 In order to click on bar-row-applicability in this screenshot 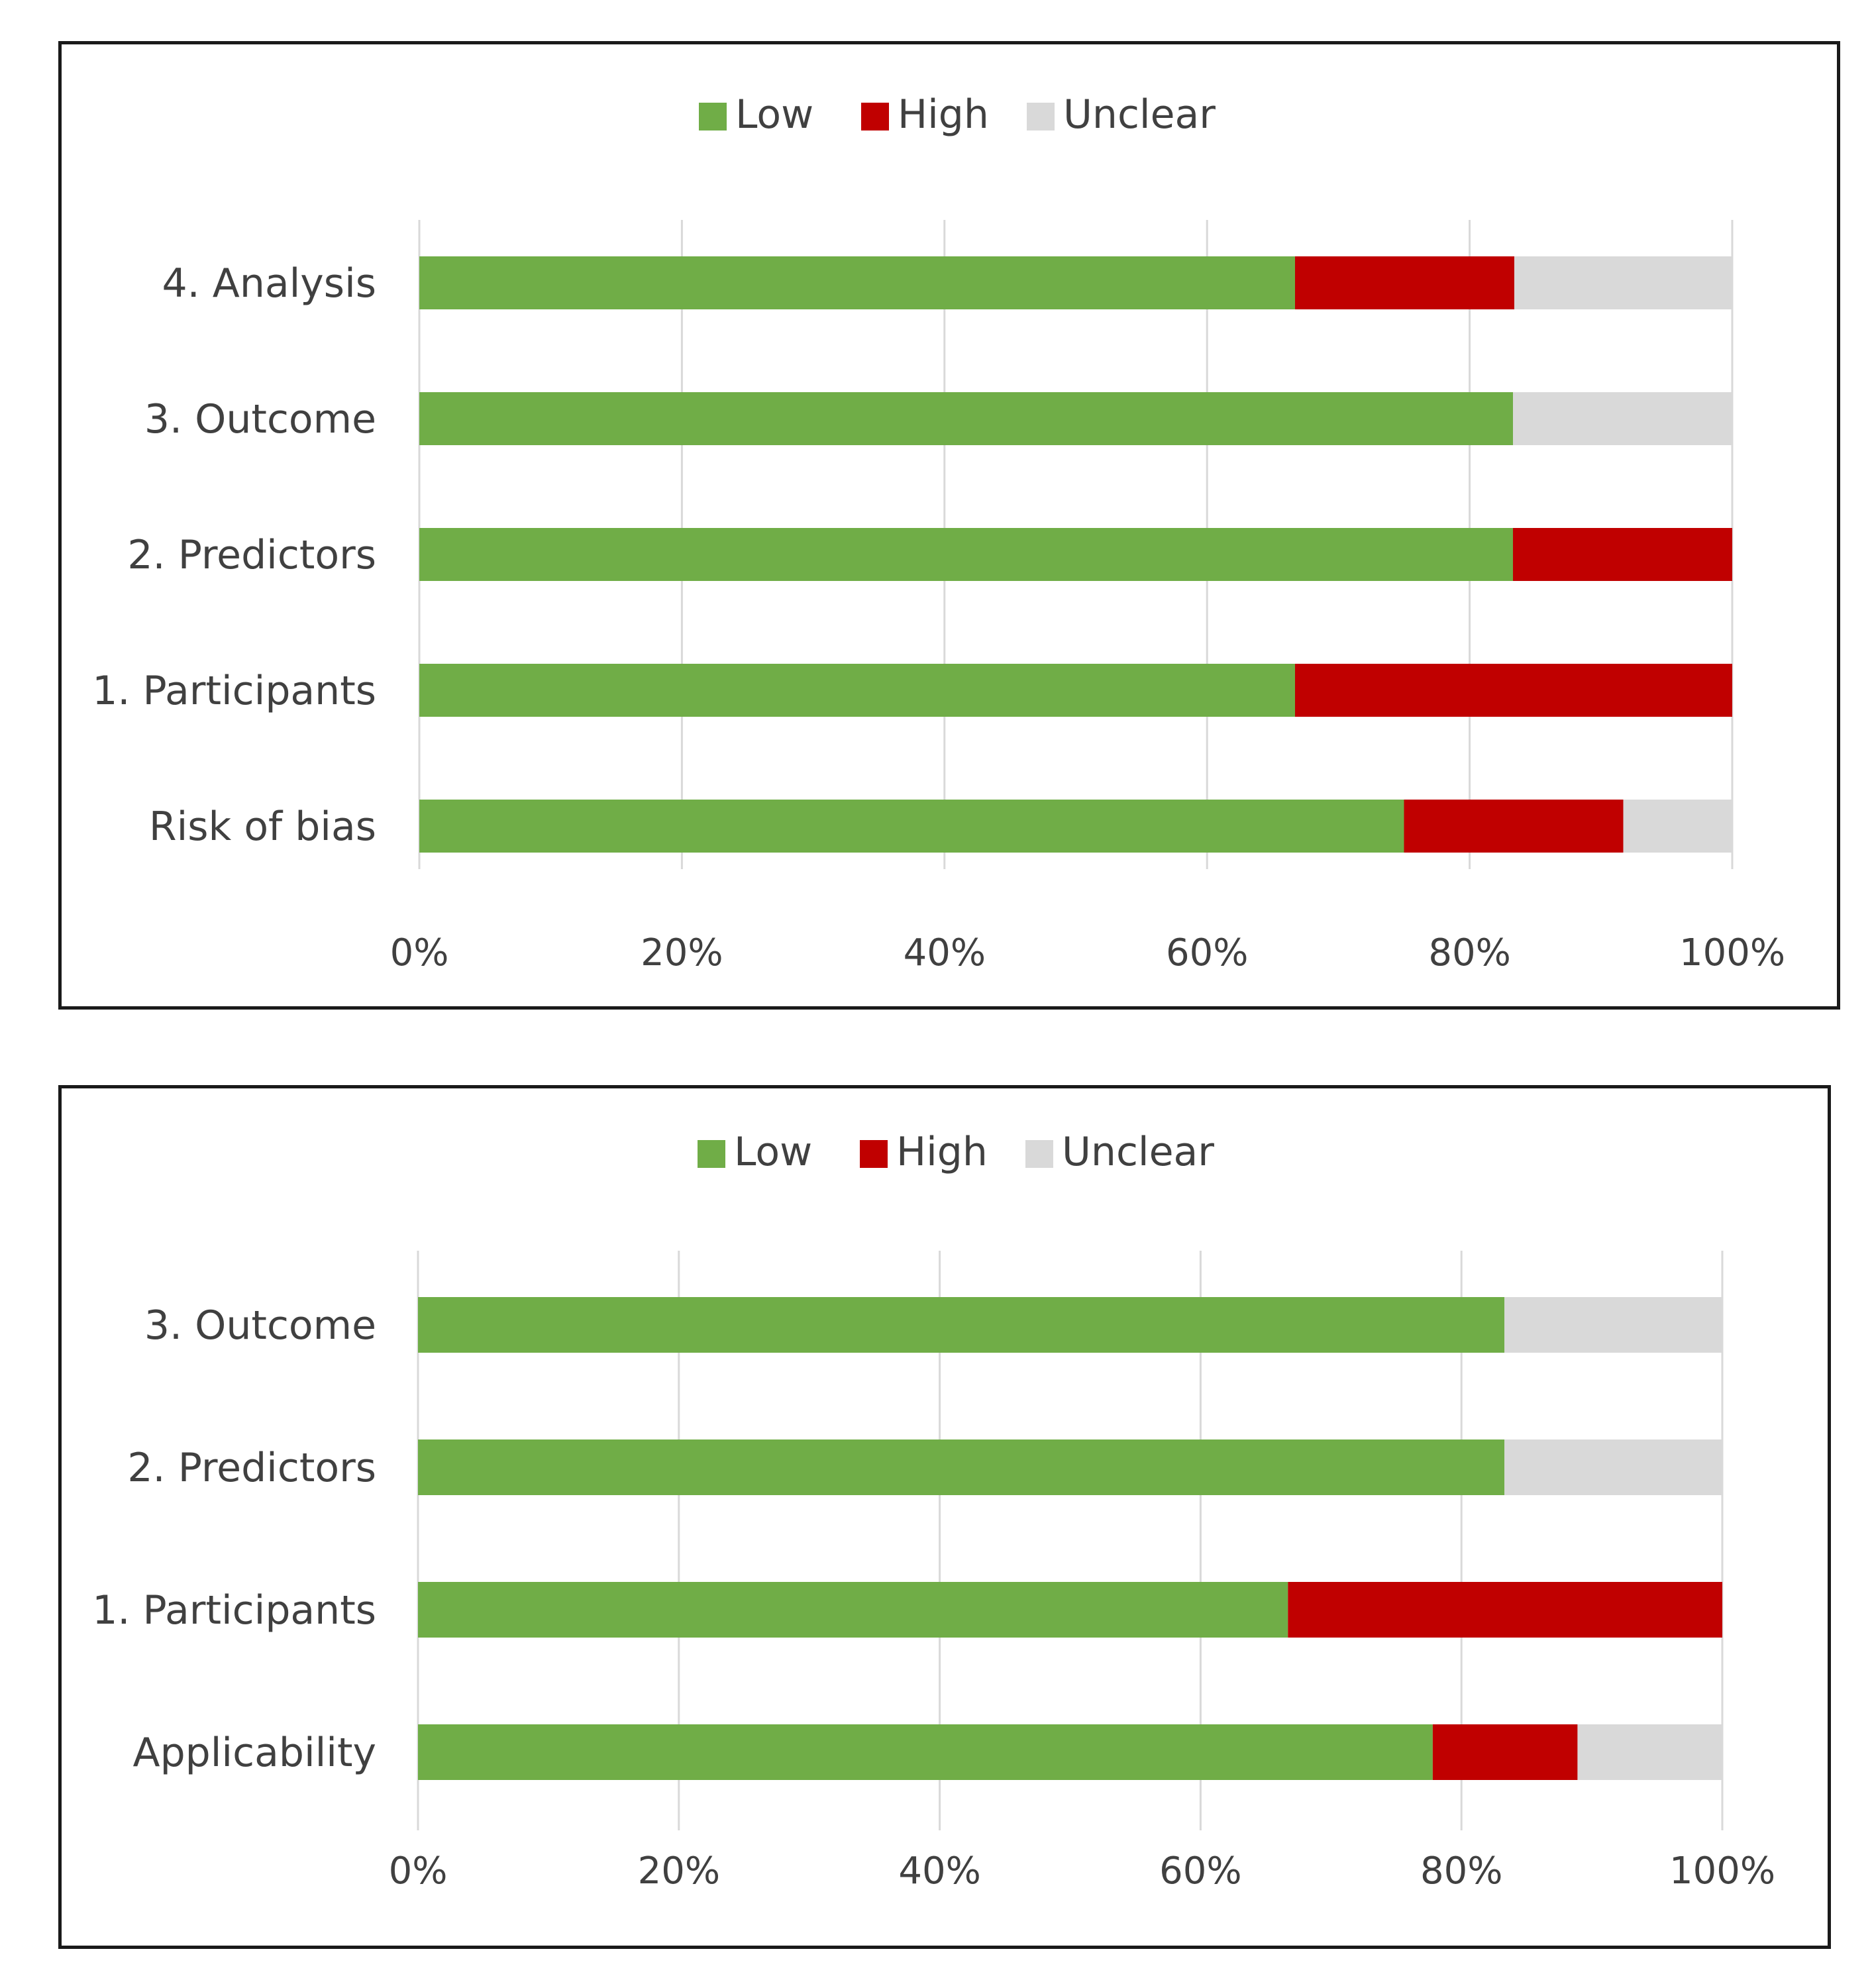, I will do `click(1070, 1752)`.